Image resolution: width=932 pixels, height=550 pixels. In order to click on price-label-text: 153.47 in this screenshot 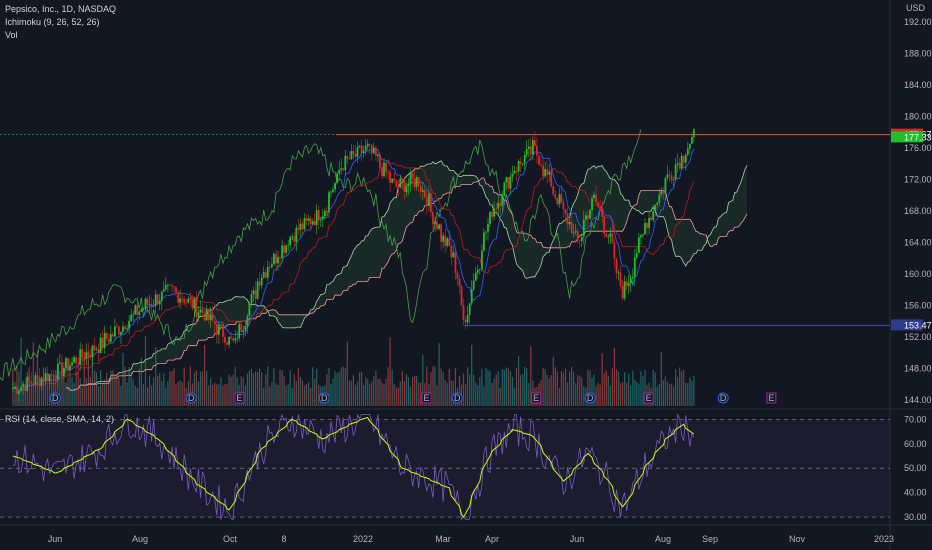, I will do `click(918, 325)`.